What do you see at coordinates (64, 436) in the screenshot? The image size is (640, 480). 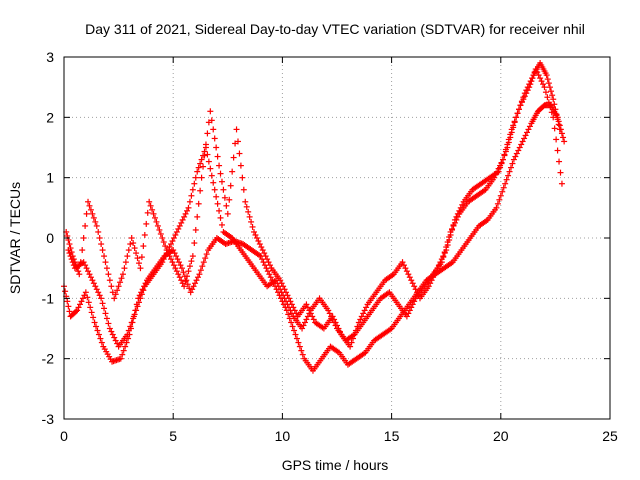 I see `x-tick-label: 0` at bounding box center [64, 436].